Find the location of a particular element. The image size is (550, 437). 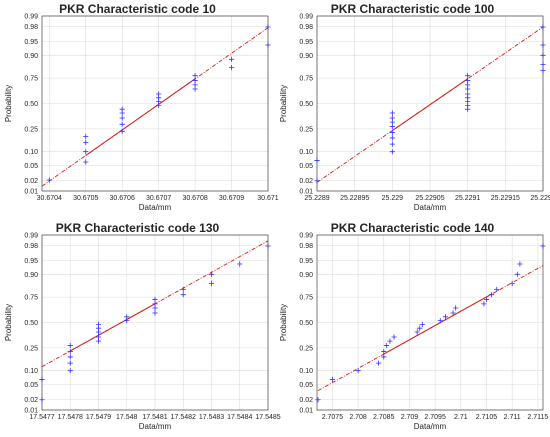

x-tick-label: 2.709 is located at coordinates (410, 417).